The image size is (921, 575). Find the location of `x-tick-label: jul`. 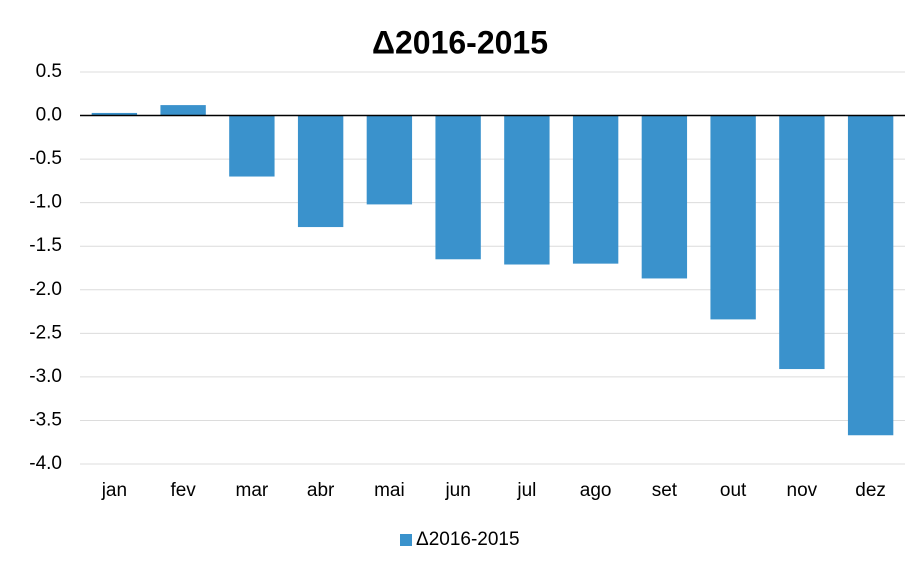

x-tick-label: jul is located at coordinates (526, 490).